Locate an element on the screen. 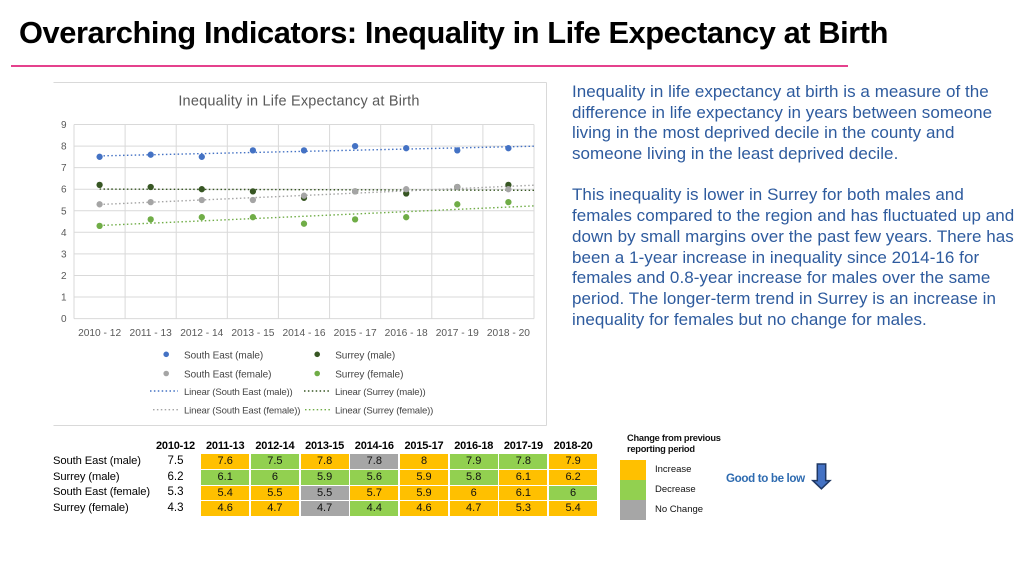 The image size is (1024, 576). svg-text: 1 is located at coordinates (64, 298).